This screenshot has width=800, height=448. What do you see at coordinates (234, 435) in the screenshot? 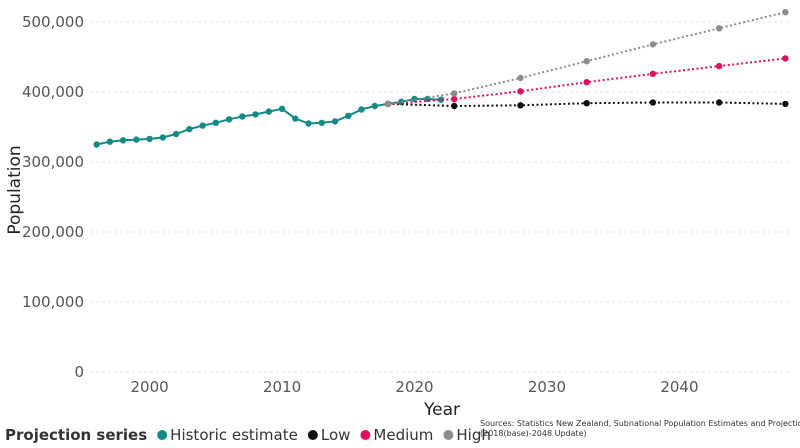
I see `legend-label: Historic estimate` at bounding box center [234, 435].